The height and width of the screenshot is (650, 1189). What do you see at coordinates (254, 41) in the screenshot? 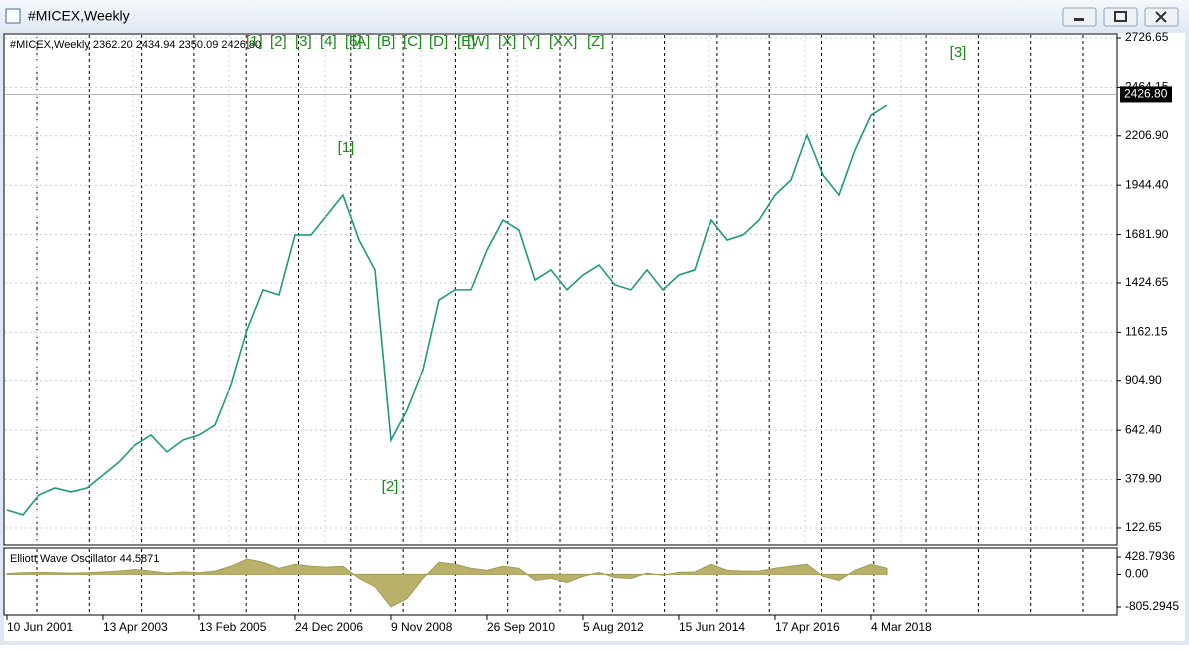
I see `wave-menu-item: [1]` at bounding box center [254, 41].